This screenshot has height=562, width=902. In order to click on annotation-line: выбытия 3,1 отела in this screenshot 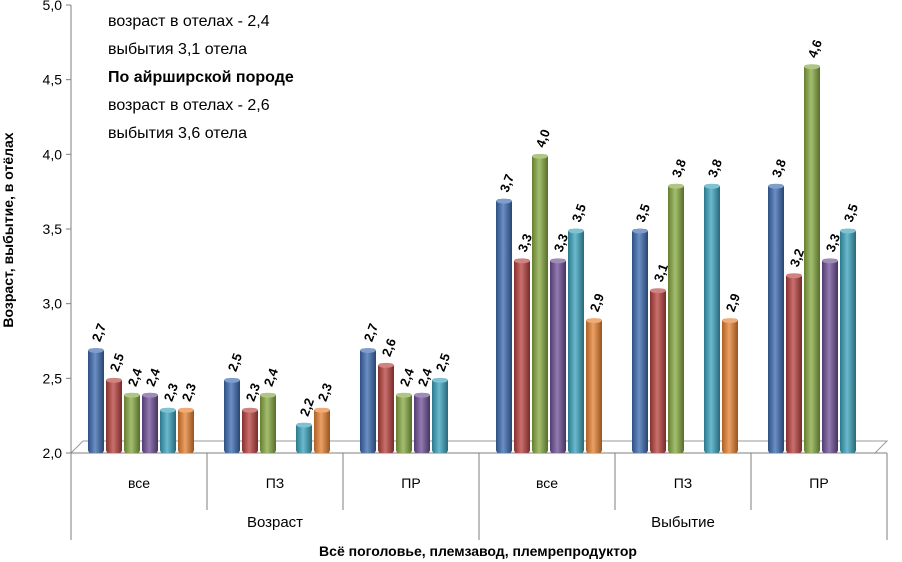, I will do `click(178, 49)`.